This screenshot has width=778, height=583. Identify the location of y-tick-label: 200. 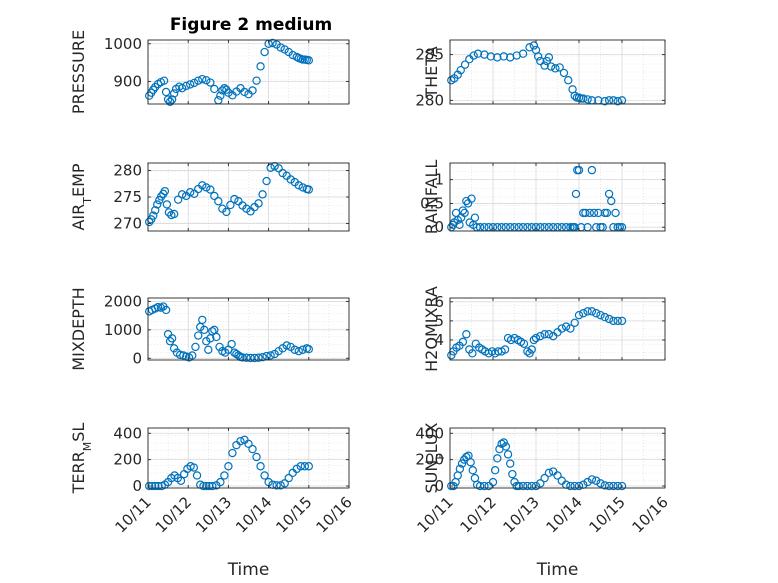
(127, 460).